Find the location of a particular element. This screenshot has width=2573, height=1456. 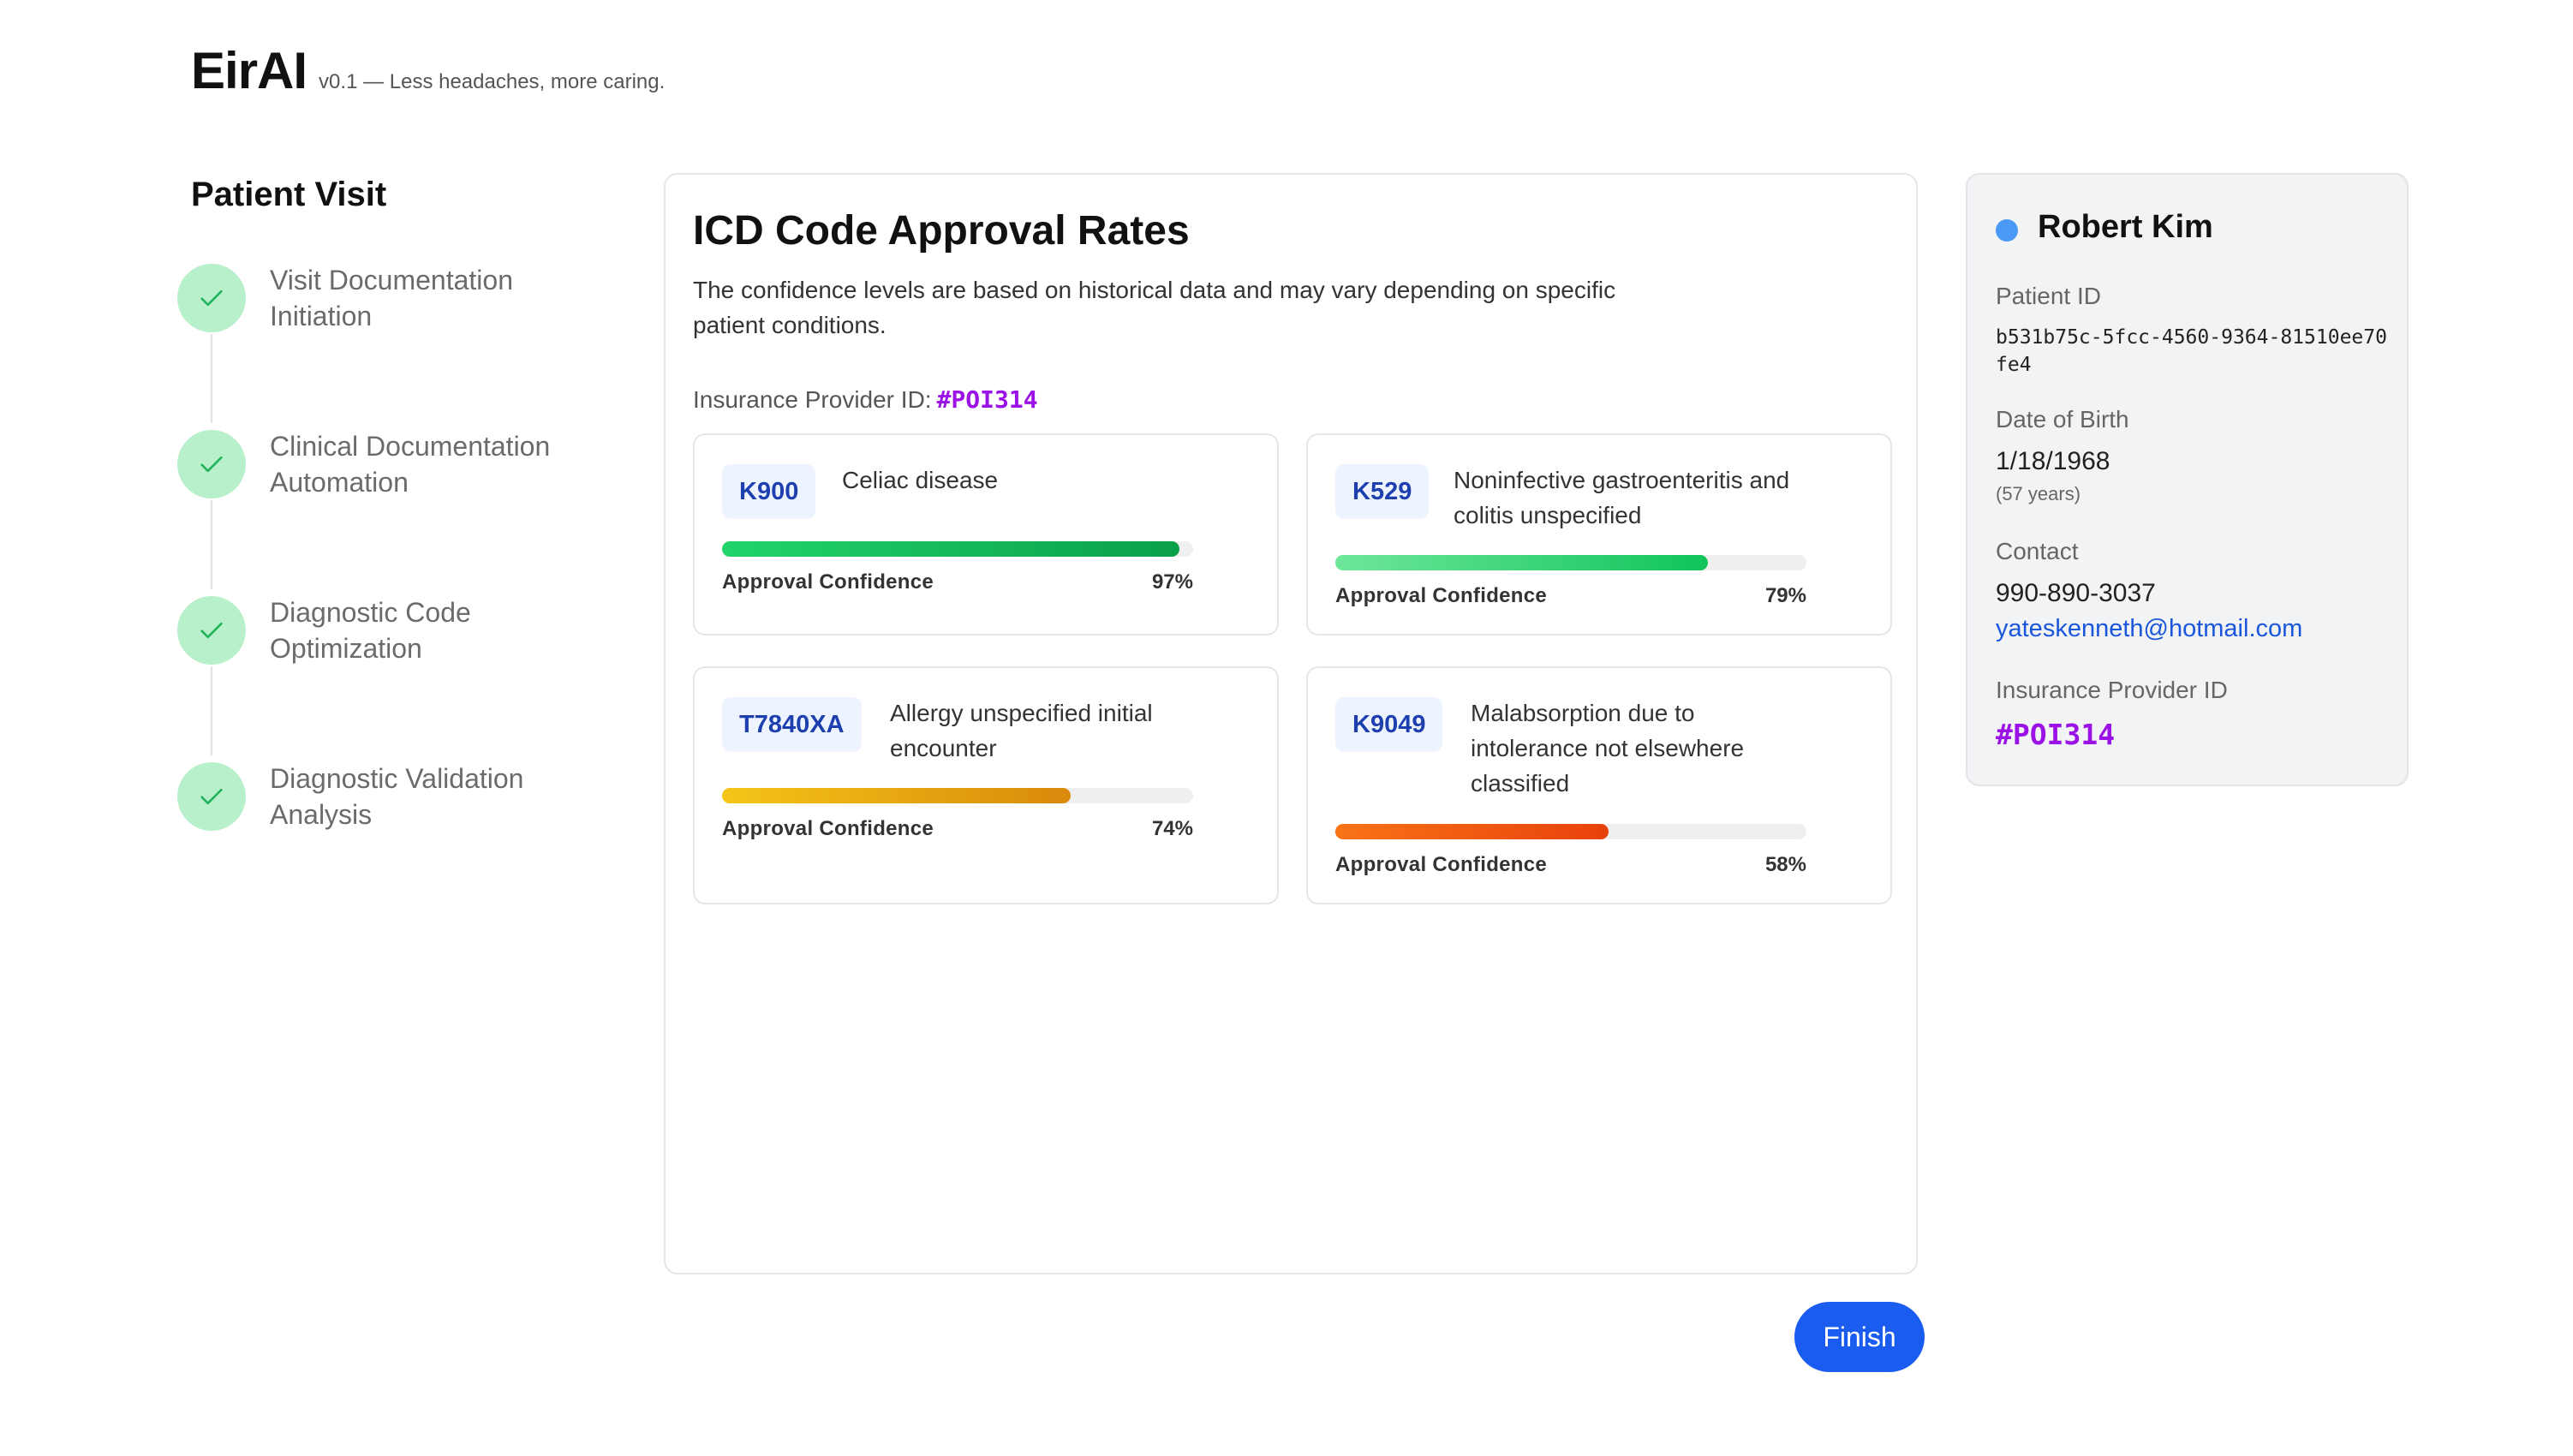

patient-id-value: b531b75c-5fcc-4560-9364-81510ee70fe4 is located at coordinates (2191, 351).